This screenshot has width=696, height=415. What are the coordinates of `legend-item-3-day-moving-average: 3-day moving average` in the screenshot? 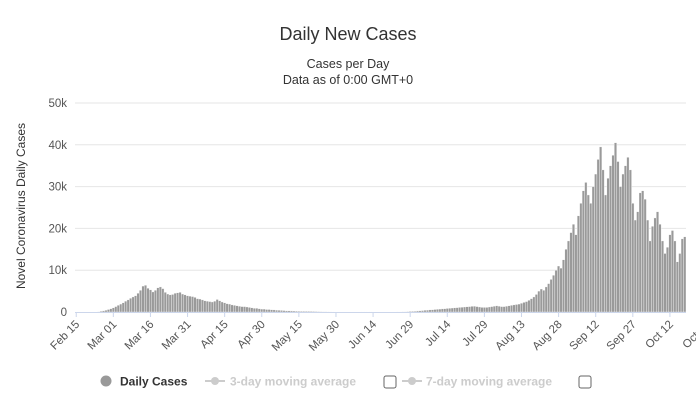 It's located at (280, 382).